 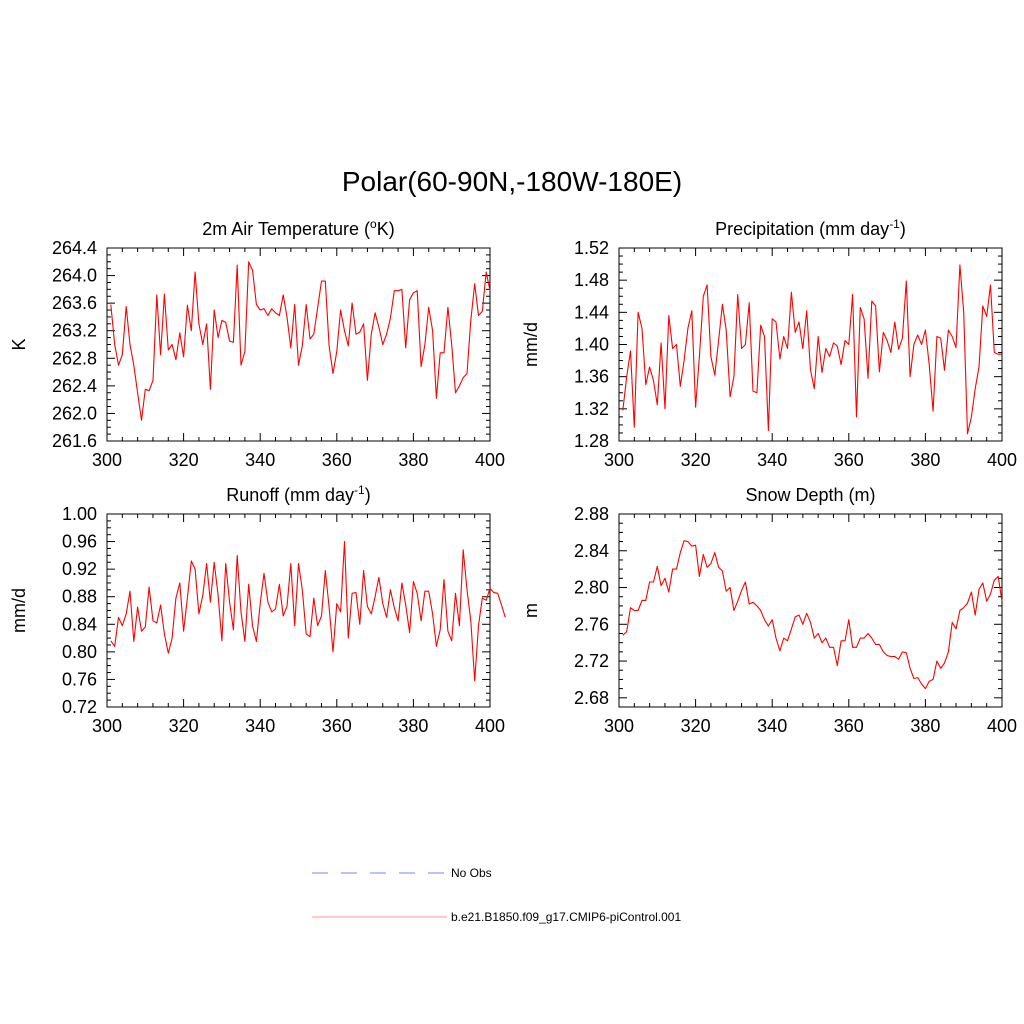 I want to click on y-axis-label: K, so click(x=19, y=344).